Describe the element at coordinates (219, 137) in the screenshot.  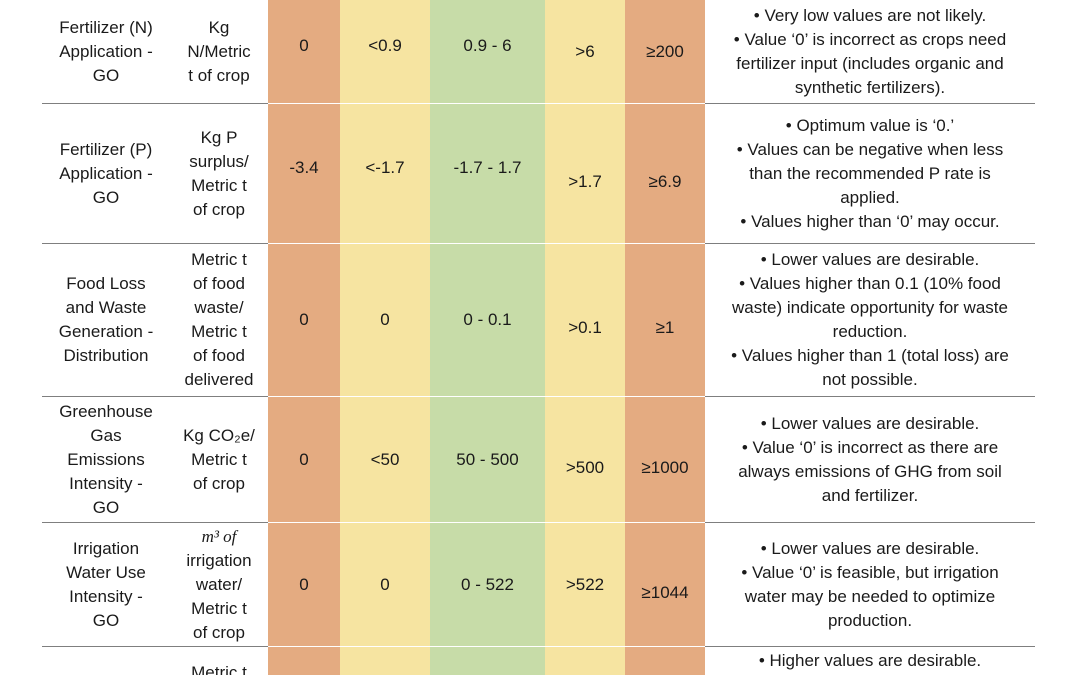
I see `unit-line: Kg P` at that location.